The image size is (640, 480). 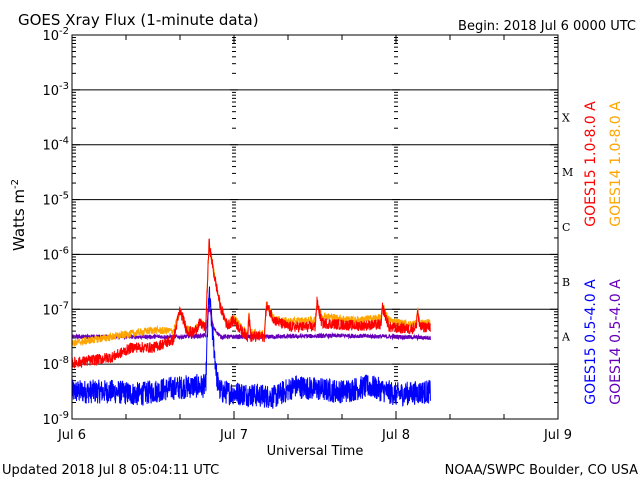 What do you see at coordinates (616, 164) in the screenshot?
I see `legend-entry: GOES14 1.0-8.0 A` at bounding box center [616, 164].